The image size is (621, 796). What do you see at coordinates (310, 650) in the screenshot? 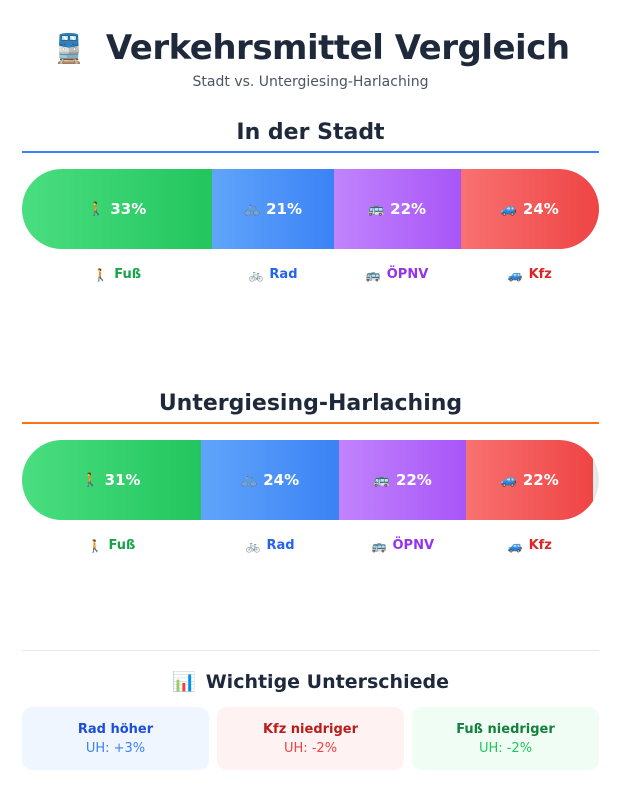
I see `differences-divider` at bounding box center [310, 650].